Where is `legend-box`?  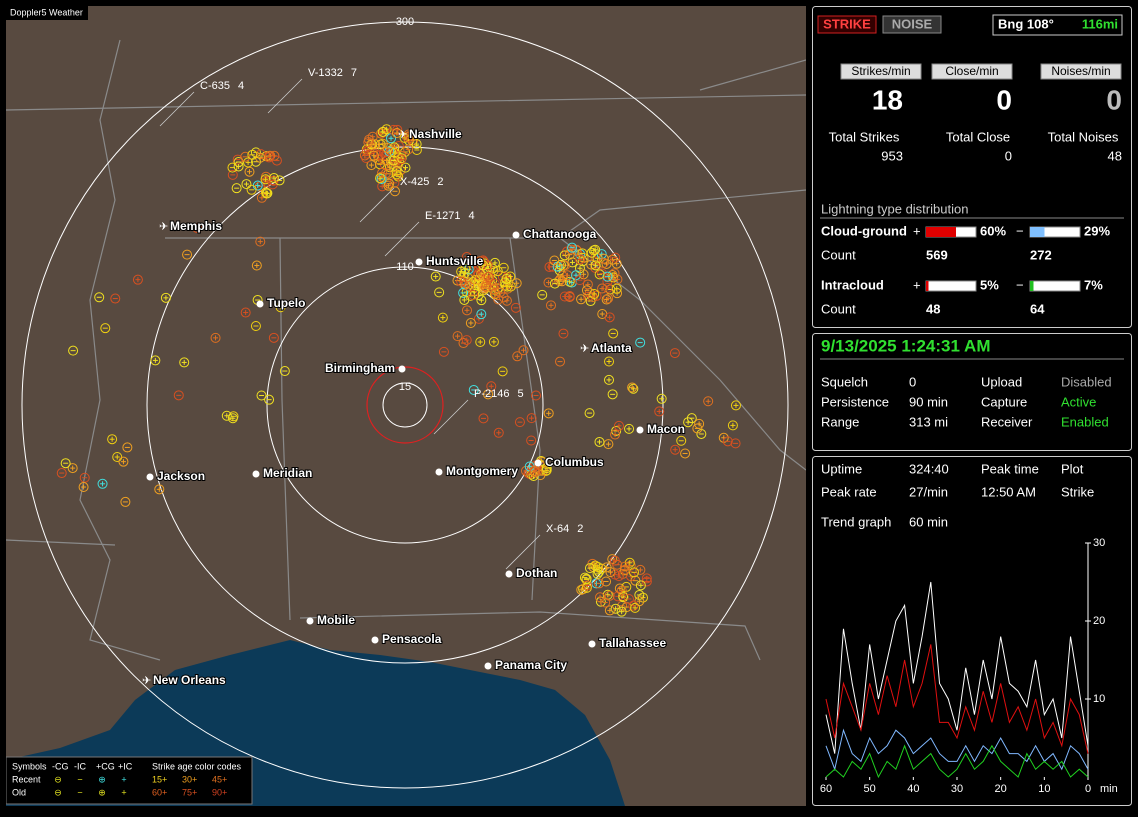 legend-box is located at coordinates (129, 780).